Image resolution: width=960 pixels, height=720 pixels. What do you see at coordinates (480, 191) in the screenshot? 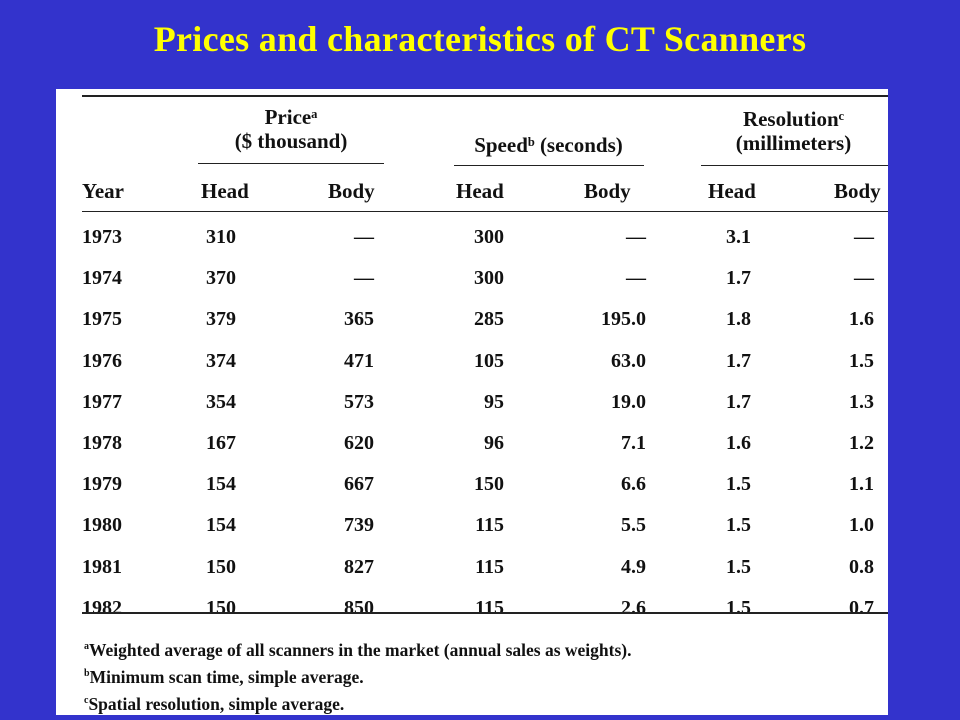
I see `col-header-speed-head: Head` at bounding box center [480, 191].